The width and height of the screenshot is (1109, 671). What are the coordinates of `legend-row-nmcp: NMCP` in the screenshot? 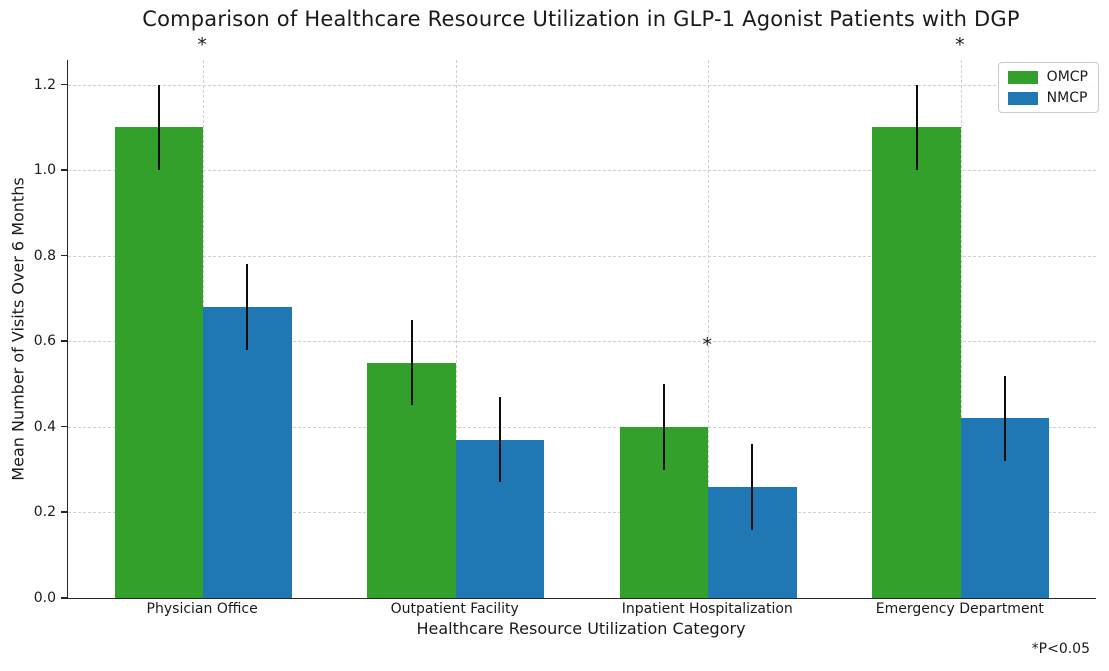 It's located at (1047, 98).